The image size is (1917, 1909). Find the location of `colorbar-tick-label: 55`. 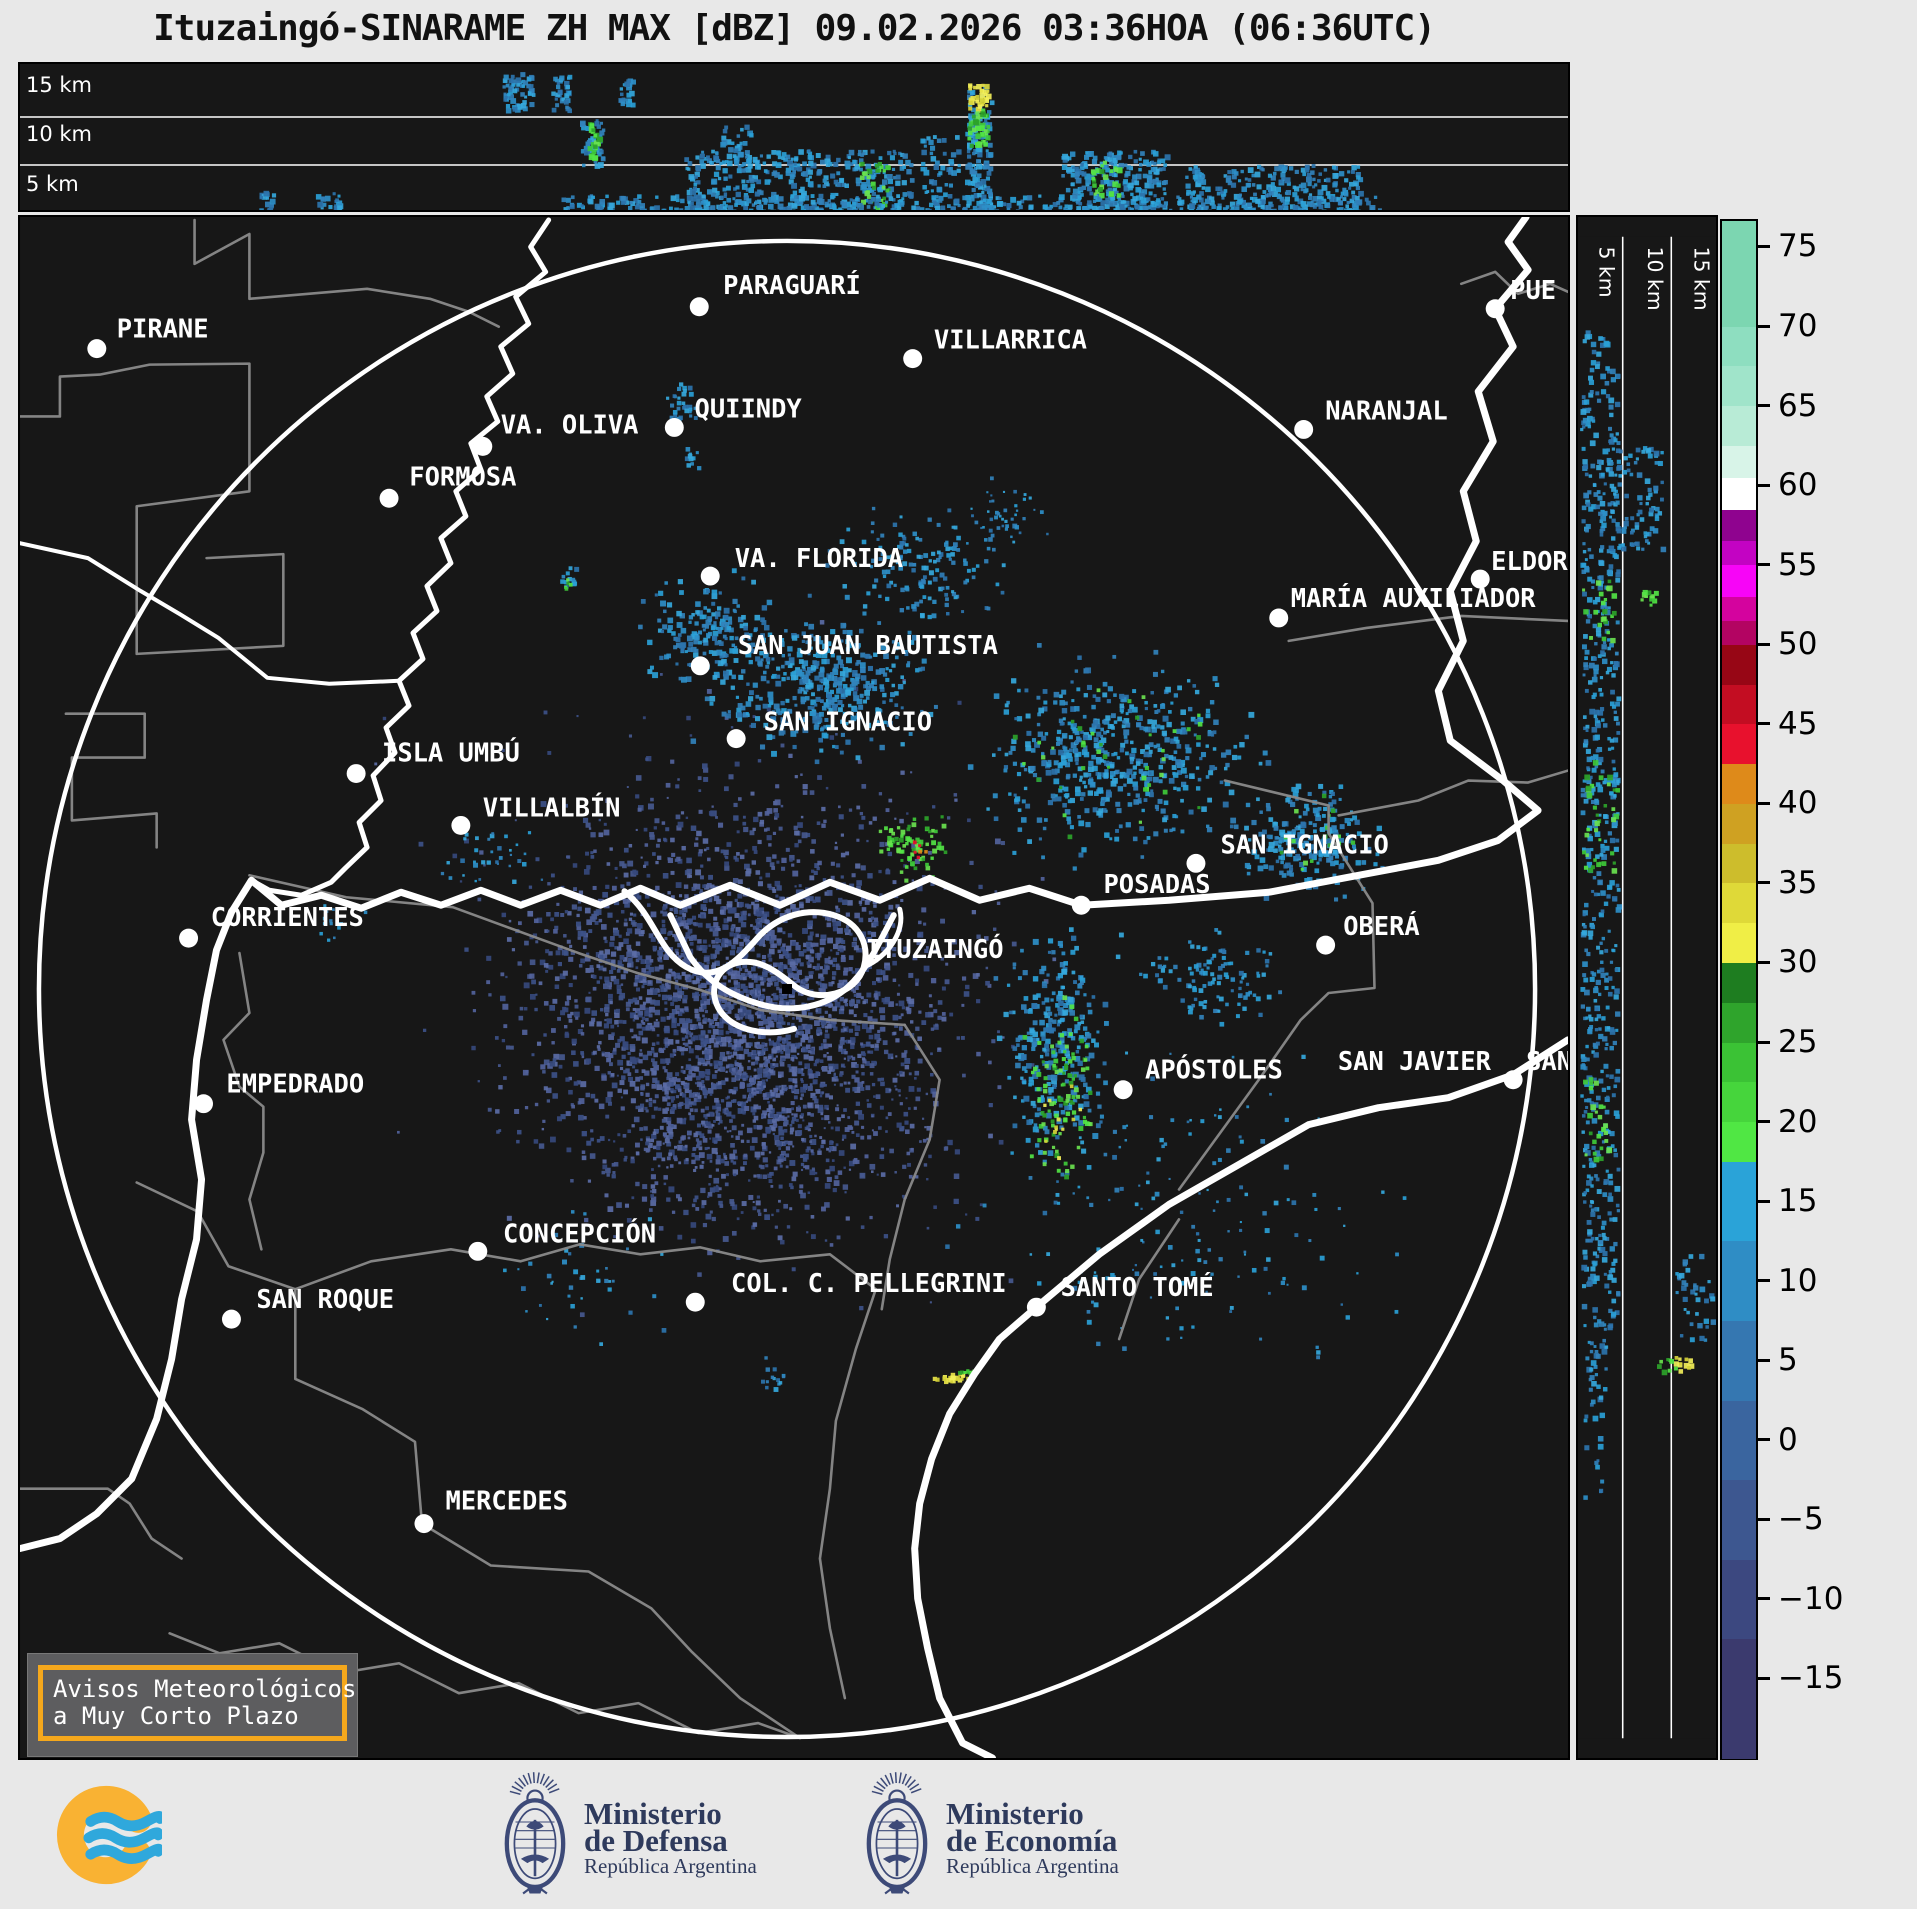

colorbar-tick-label: 55 is located at coordinates (1798, 564).